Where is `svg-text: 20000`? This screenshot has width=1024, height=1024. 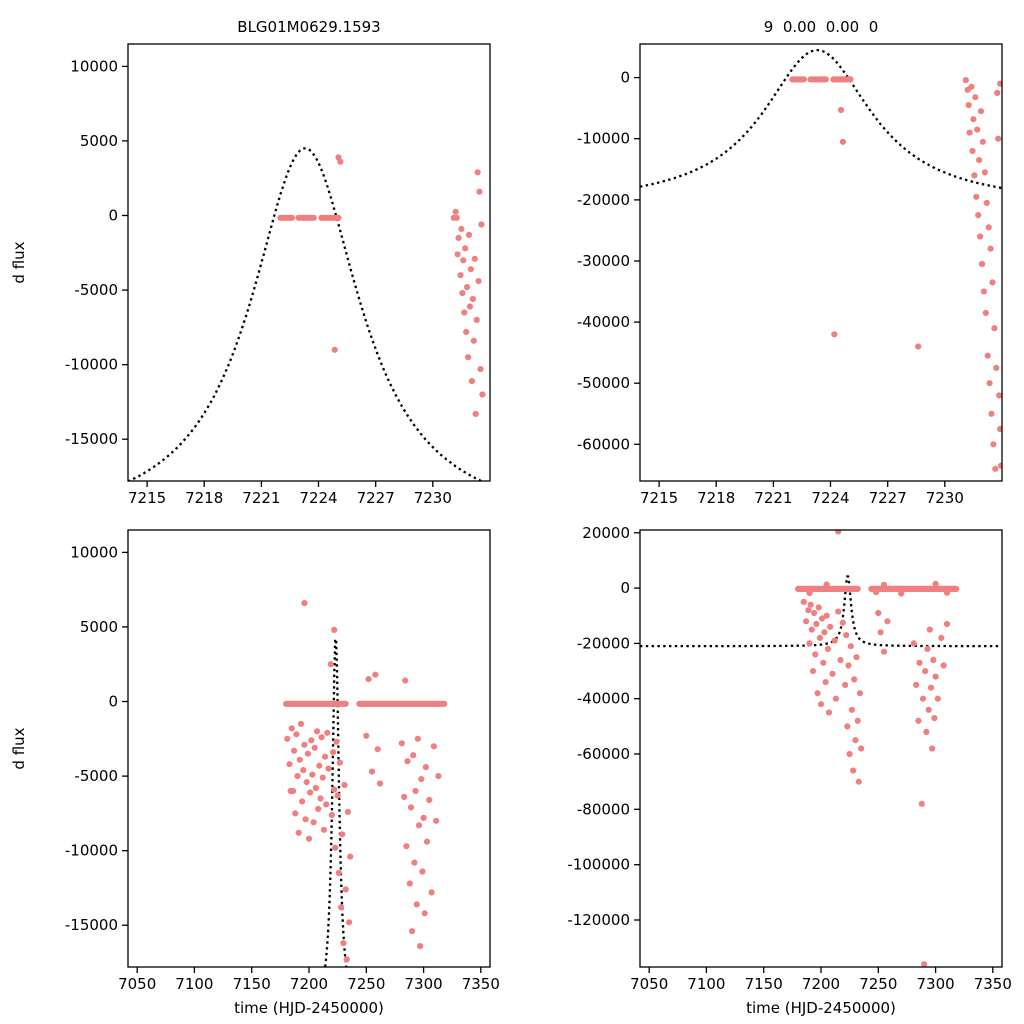 svg-text: 20000 is located at coordinates (606, 533).